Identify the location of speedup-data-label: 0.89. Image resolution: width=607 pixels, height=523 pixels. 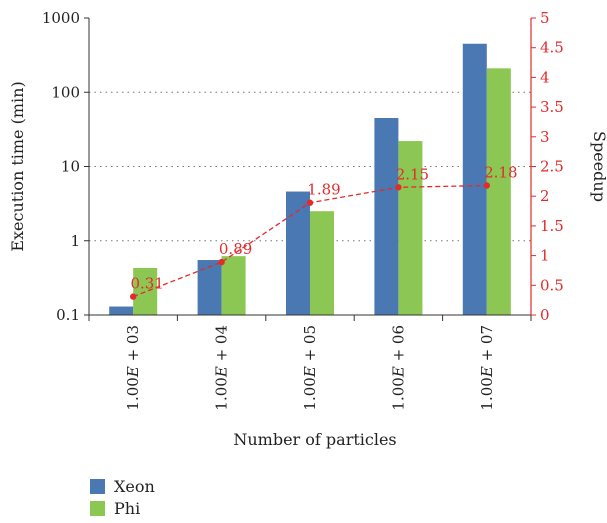
(235, 249).